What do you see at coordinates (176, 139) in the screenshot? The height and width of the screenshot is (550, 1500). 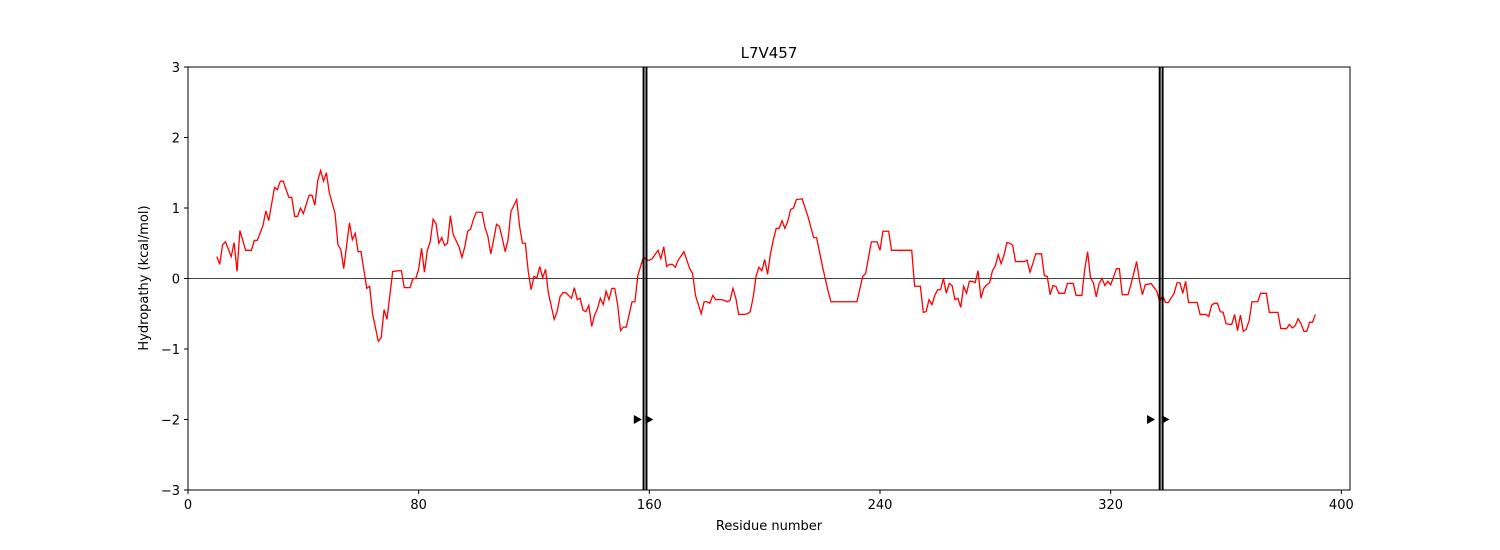 I see `y-tick-label: 2` at bounding box center [176, 139].